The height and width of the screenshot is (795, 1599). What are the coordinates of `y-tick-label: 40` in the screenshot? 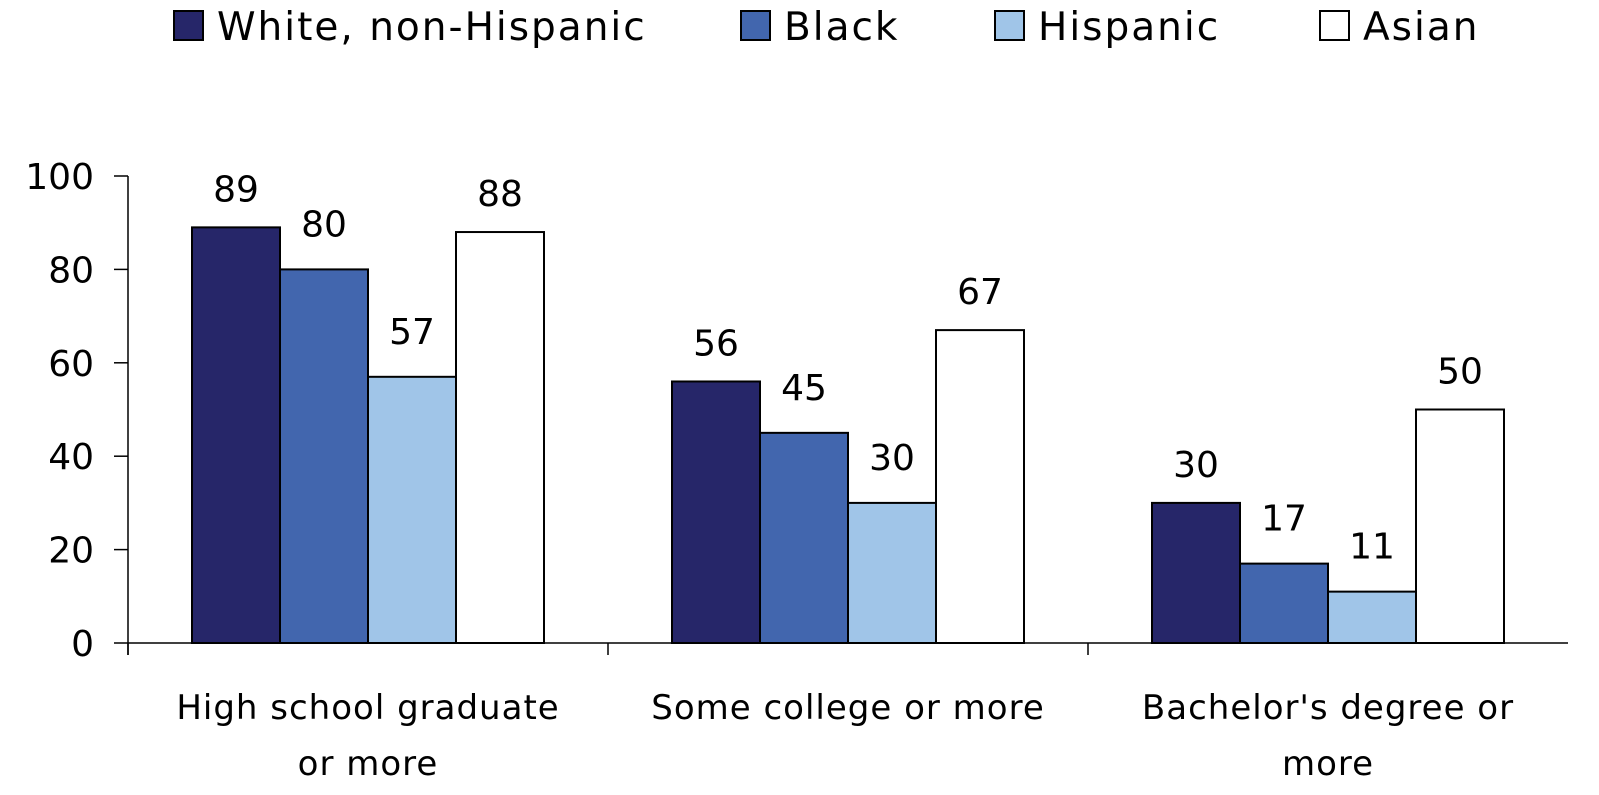 It's located at (71, 457).